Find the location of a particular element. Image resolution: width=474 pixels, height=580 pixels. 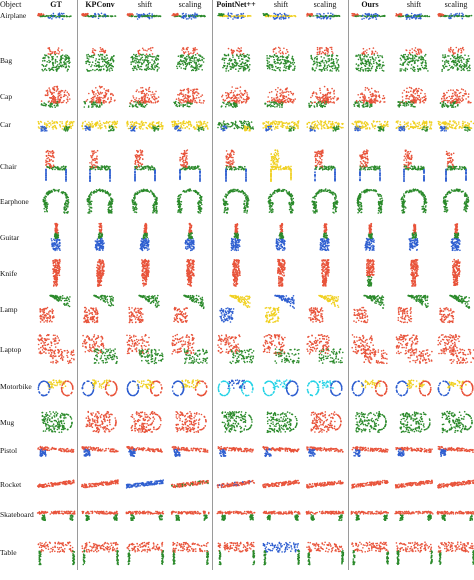

column-header: shift is located at coordinates (281, 5).